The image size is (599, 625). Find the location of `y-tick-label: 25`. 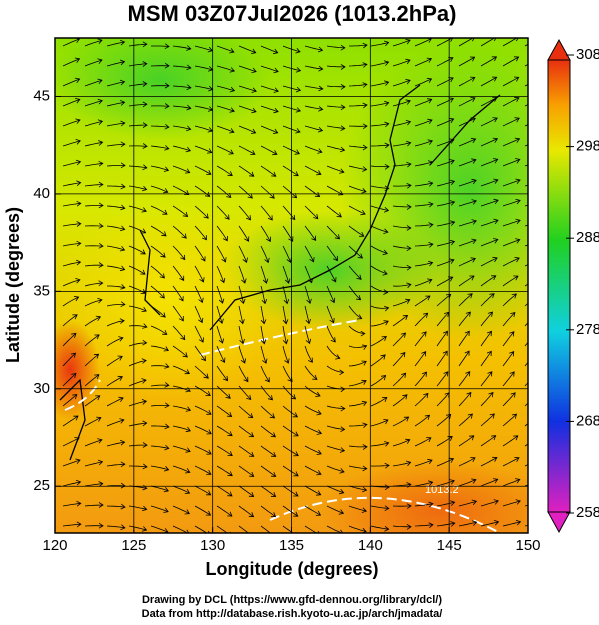

y-tick-label: 25 is located at coordinates (41, 485).